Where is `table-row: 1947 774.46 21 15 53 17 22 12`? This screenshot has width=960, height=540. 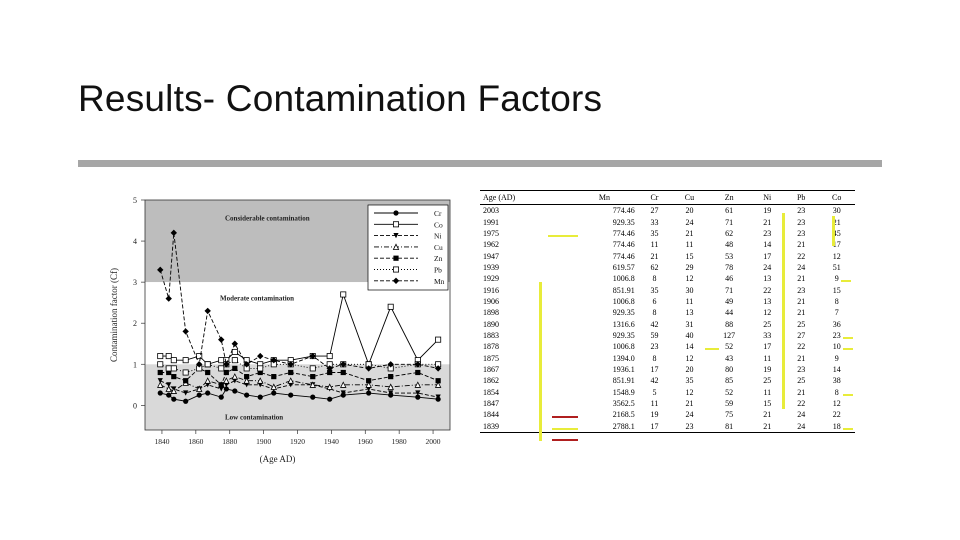
table-row: 1947 774.46 21 15 53 17 22 12 is located at coordinates (667, 255).